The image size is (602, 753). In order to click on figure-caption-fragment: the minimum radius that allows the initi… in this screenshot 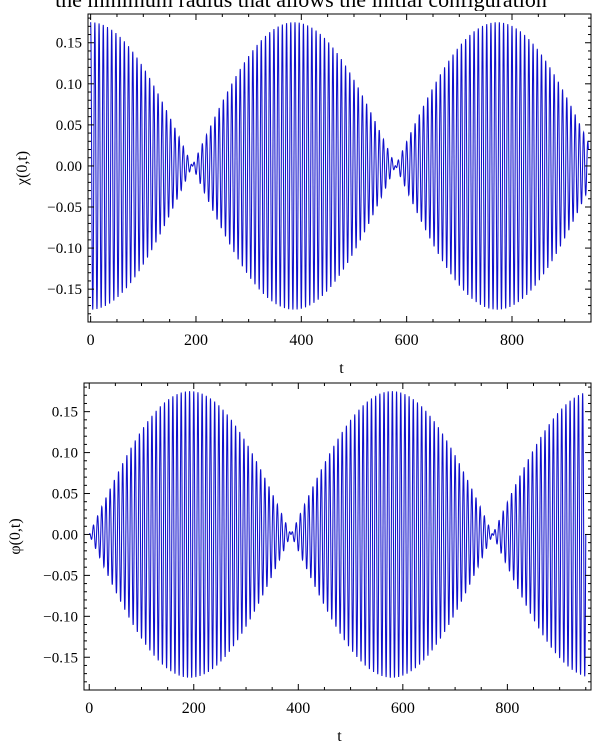, I will do `click(301, 5)`.